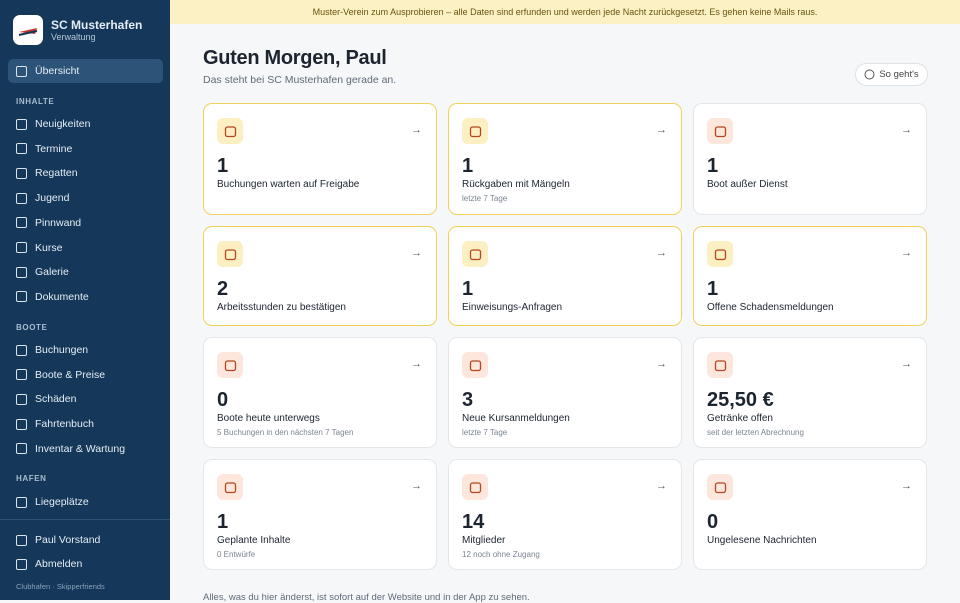  Describe the element at coordinates (85, 399) in the screenshot. I see `nav-item: Schäden` at that location.